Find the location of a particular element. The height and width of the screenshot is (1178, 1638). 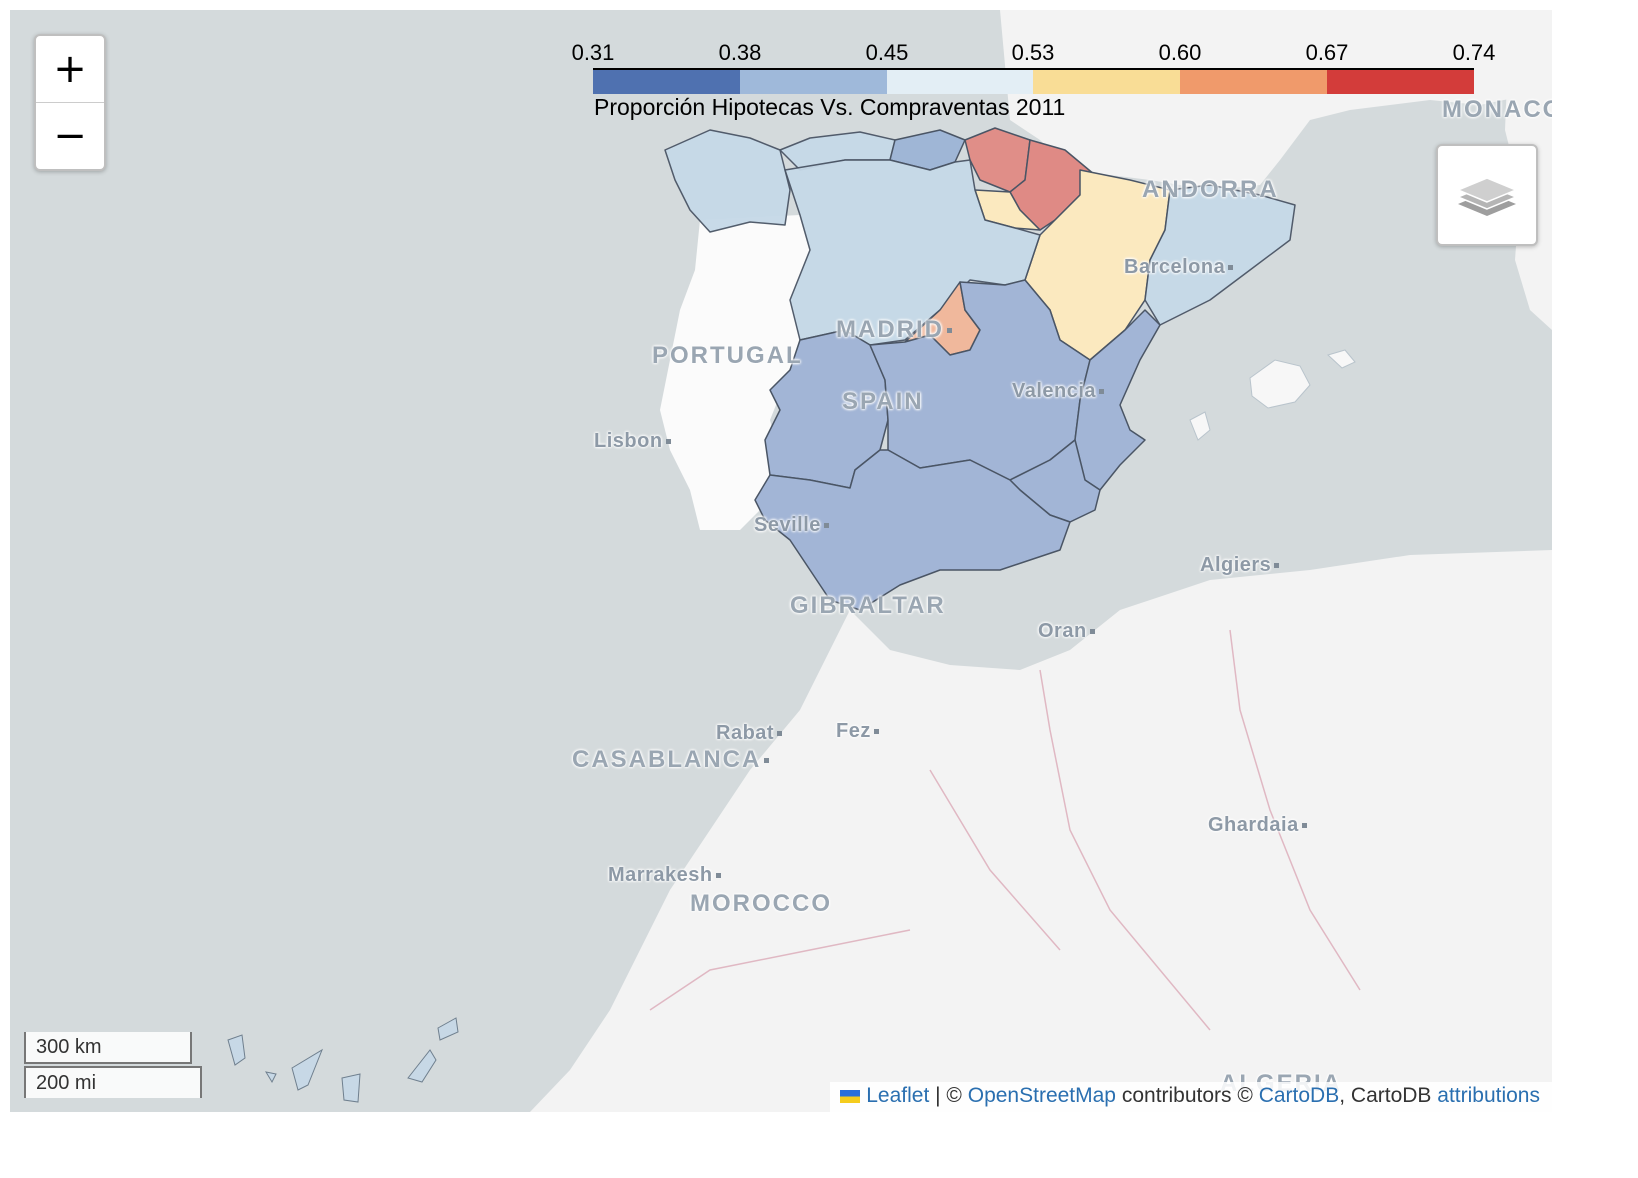

france-land is located at coordinates (1276, 100).